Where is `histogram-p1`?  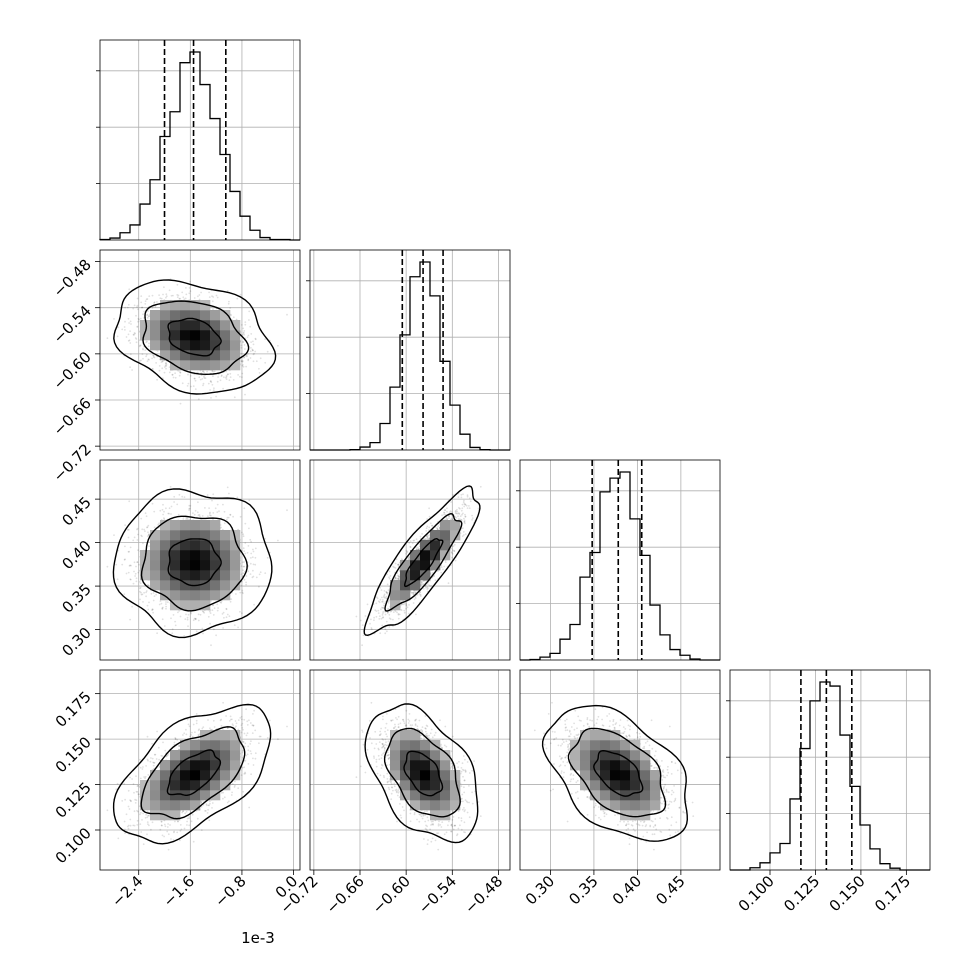 histogram-p1 is located at coordinates (410, 356).